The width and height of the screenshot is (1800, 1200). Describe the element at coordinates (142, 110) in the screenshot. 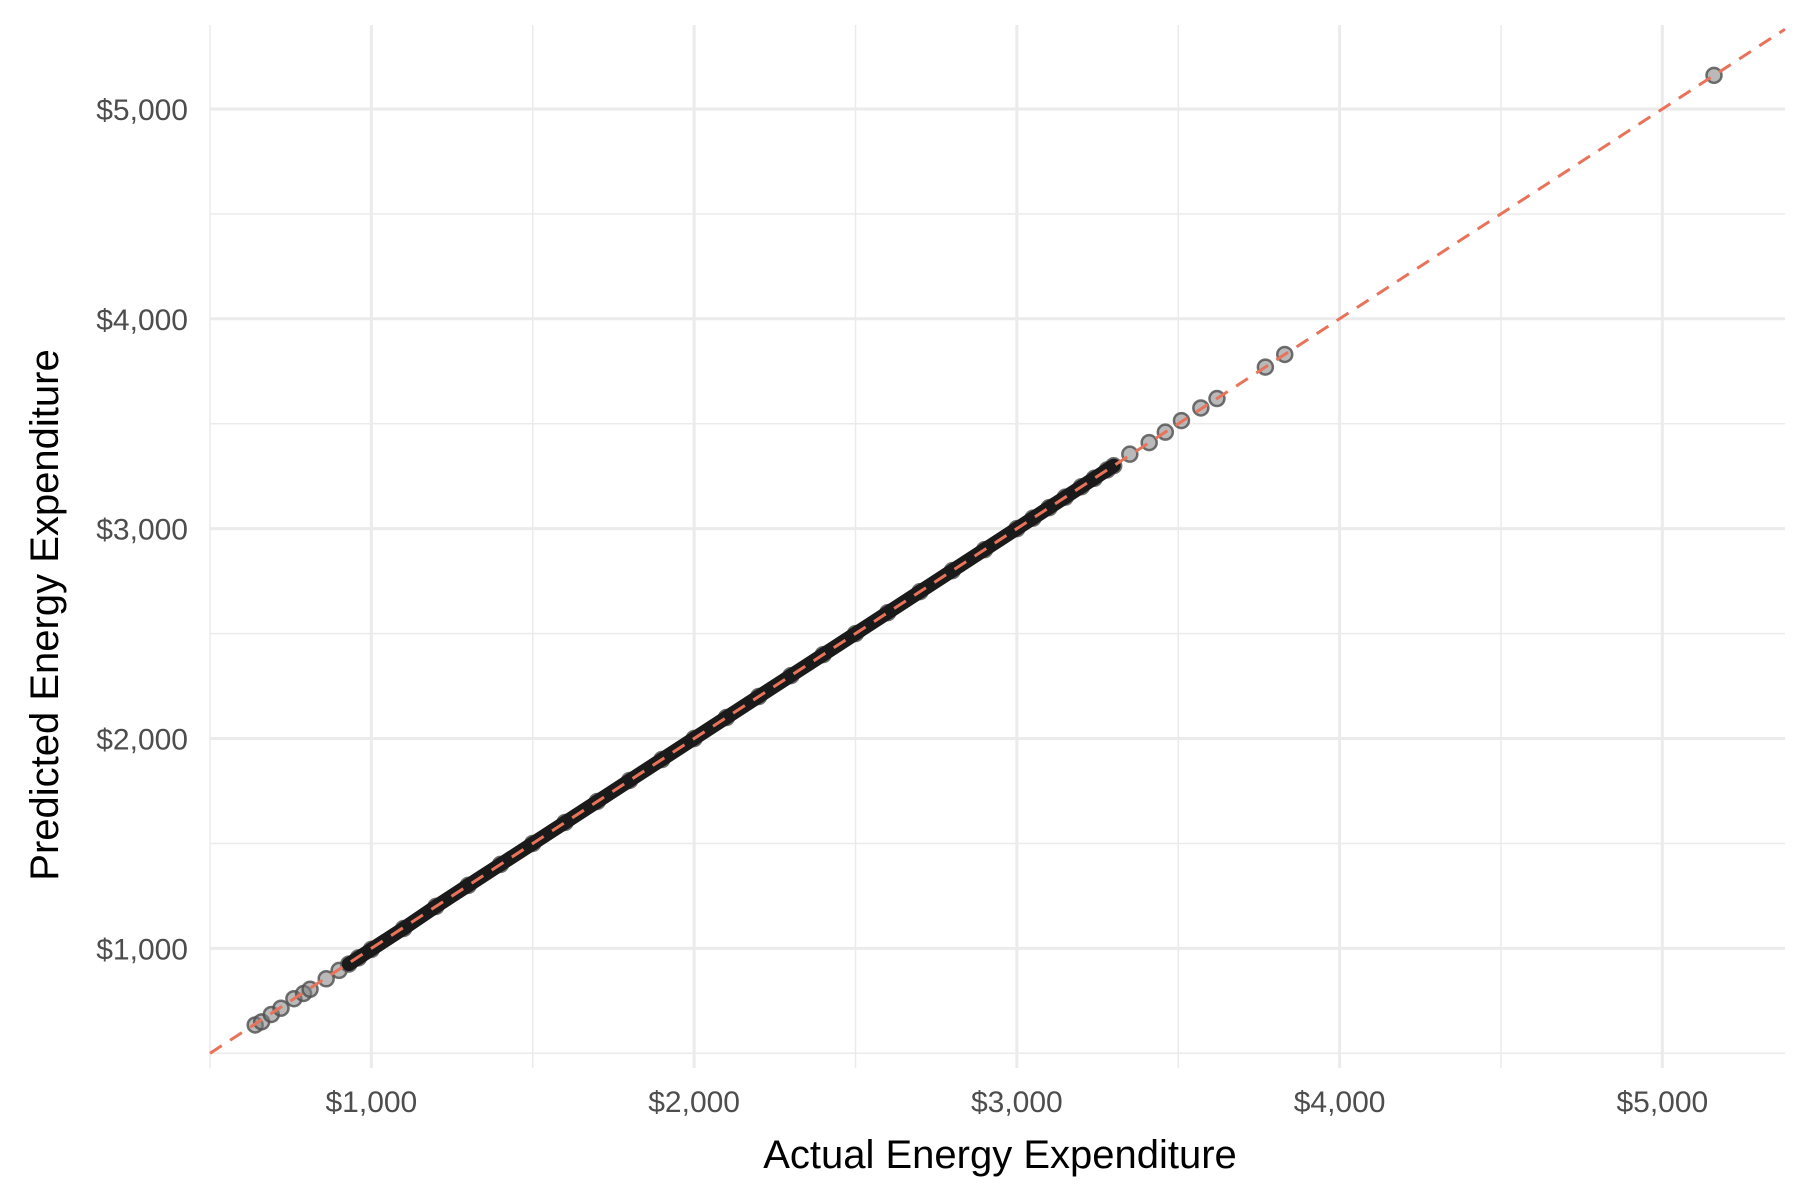

I see `y-tick-label: $5,000` at that location.